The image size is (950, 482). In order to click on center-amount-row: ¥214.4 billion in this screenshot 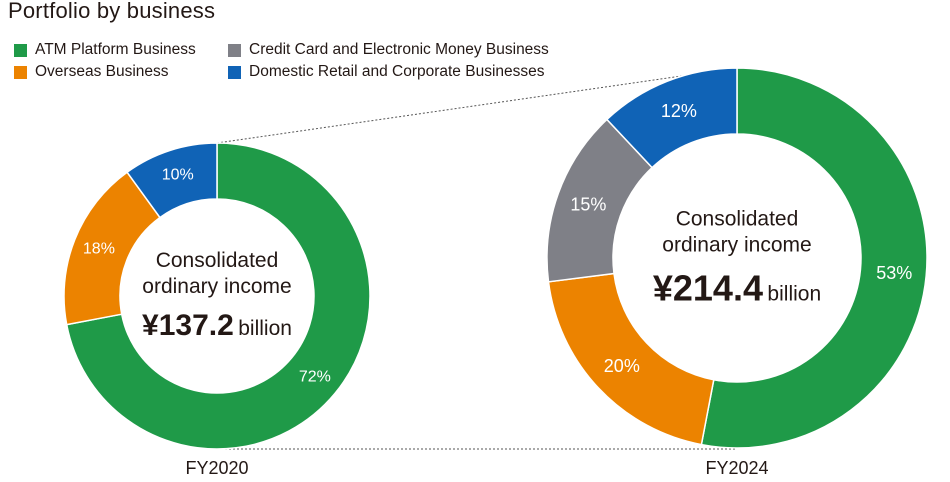, I will do `click(737, 287)`.